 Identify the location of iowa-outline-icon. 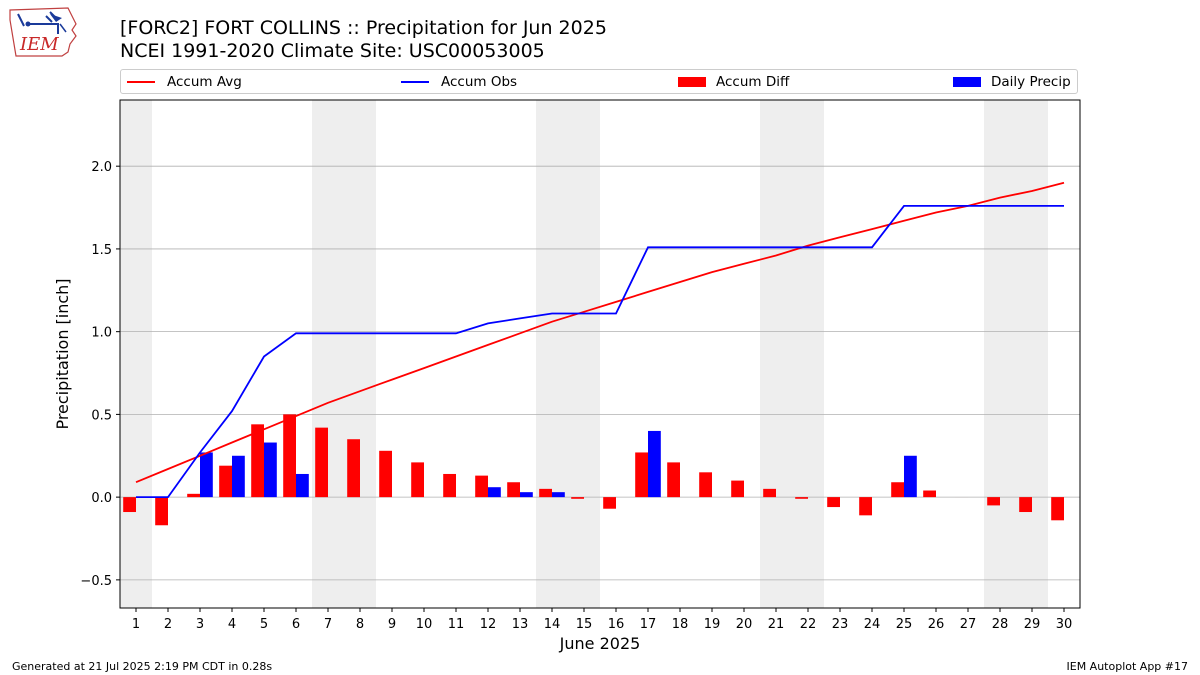
(43, 32).